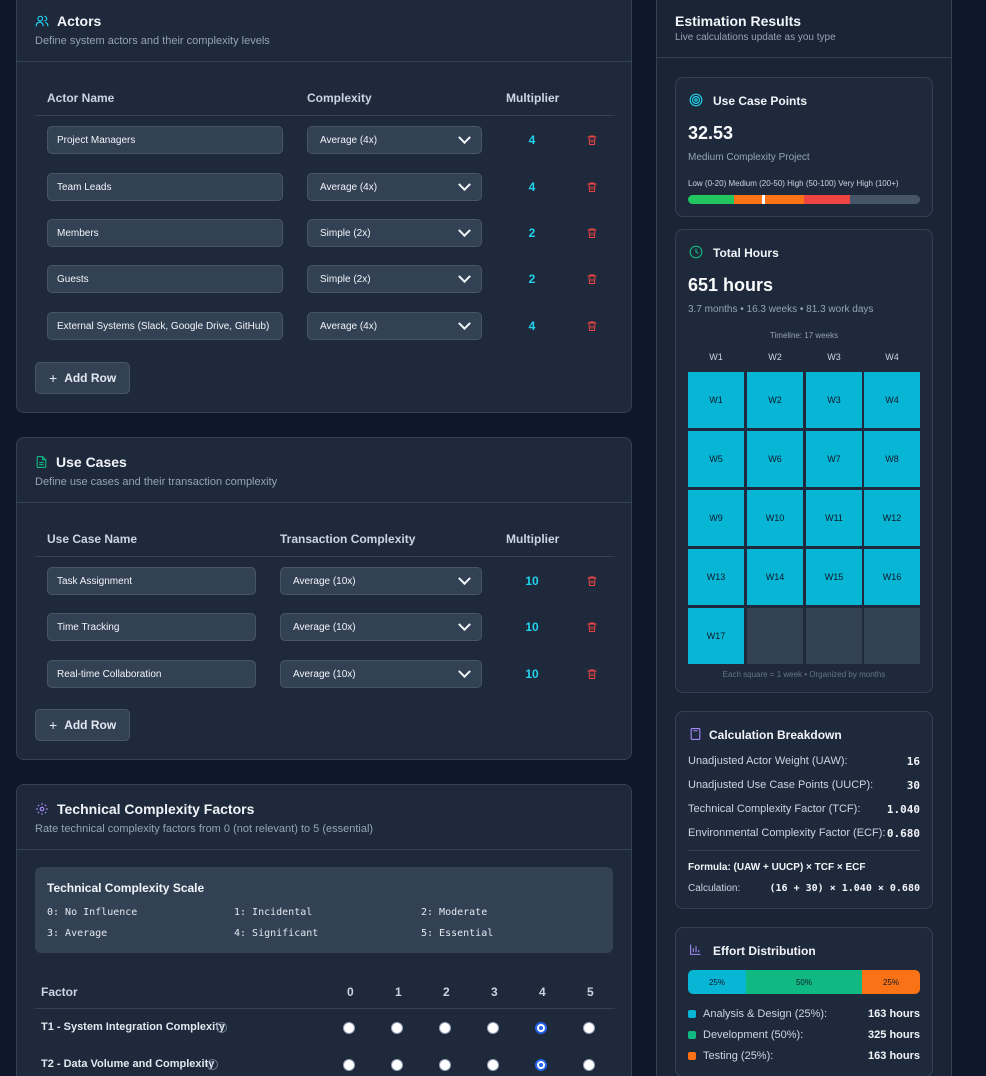  What do you see at coordinates (711, 133) in the screenshot?
I see `ucp-value: 32.53` at bounding box center [711, 133].